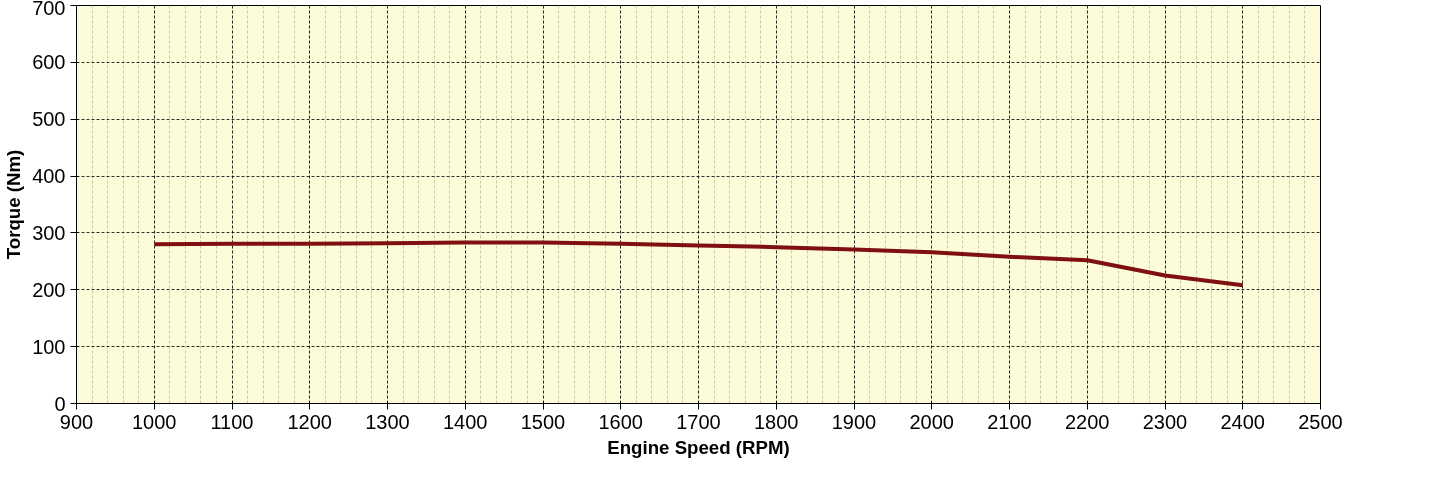 This screenshot has width=1441, height=479. I want to click on x-tick-label: 1100, so click(232, 421).